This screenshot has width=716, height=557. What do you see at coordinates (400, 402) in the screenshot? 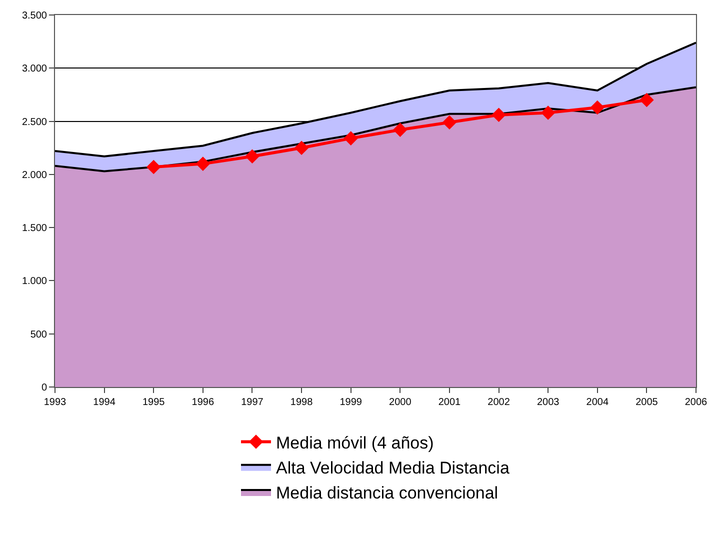
I see `x-tick-label: 2000` at bounding box center [400, 402].